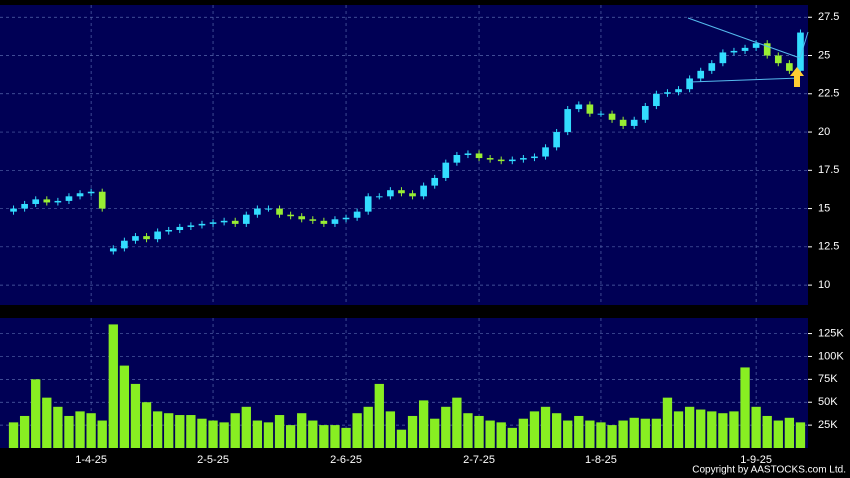  I want to click on x-tick-label: 2-7-25, so click(479, 460).